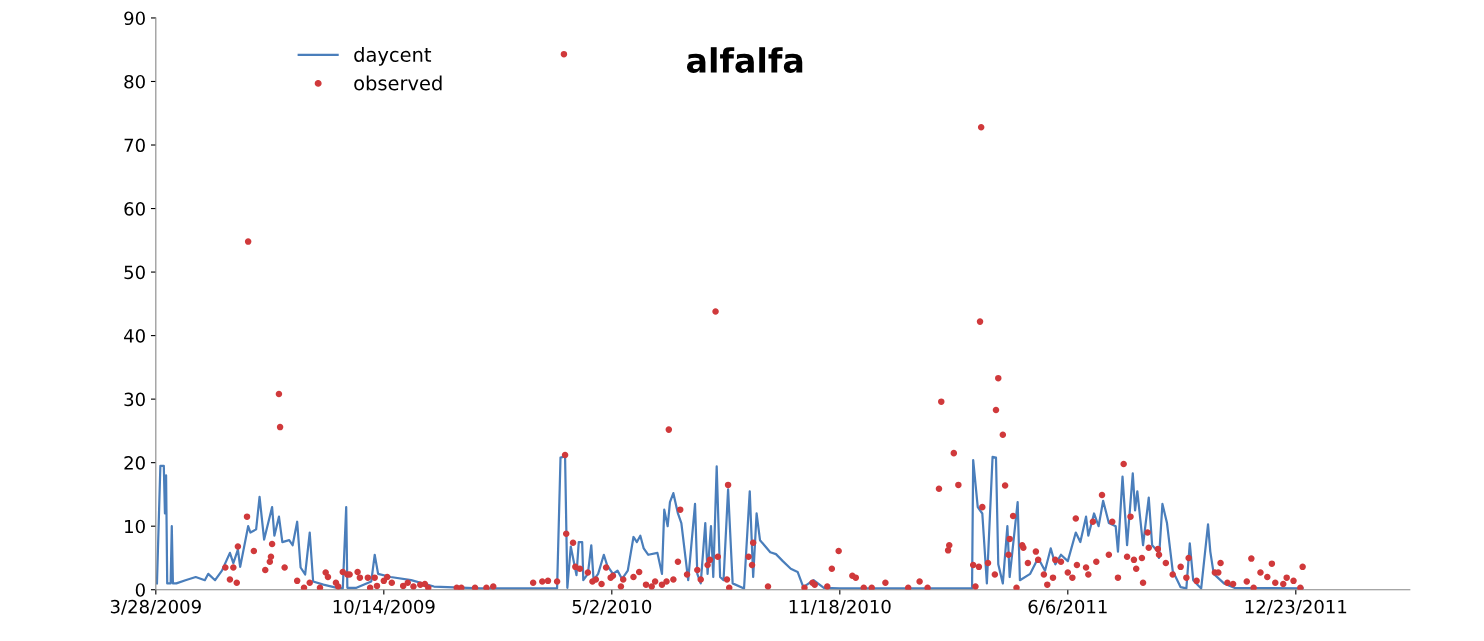 This screenshot has width=1484, height=641. Describe the element at coordinates (140, 590) in the screenshot. I see `y-tick-label: 0` at that location.